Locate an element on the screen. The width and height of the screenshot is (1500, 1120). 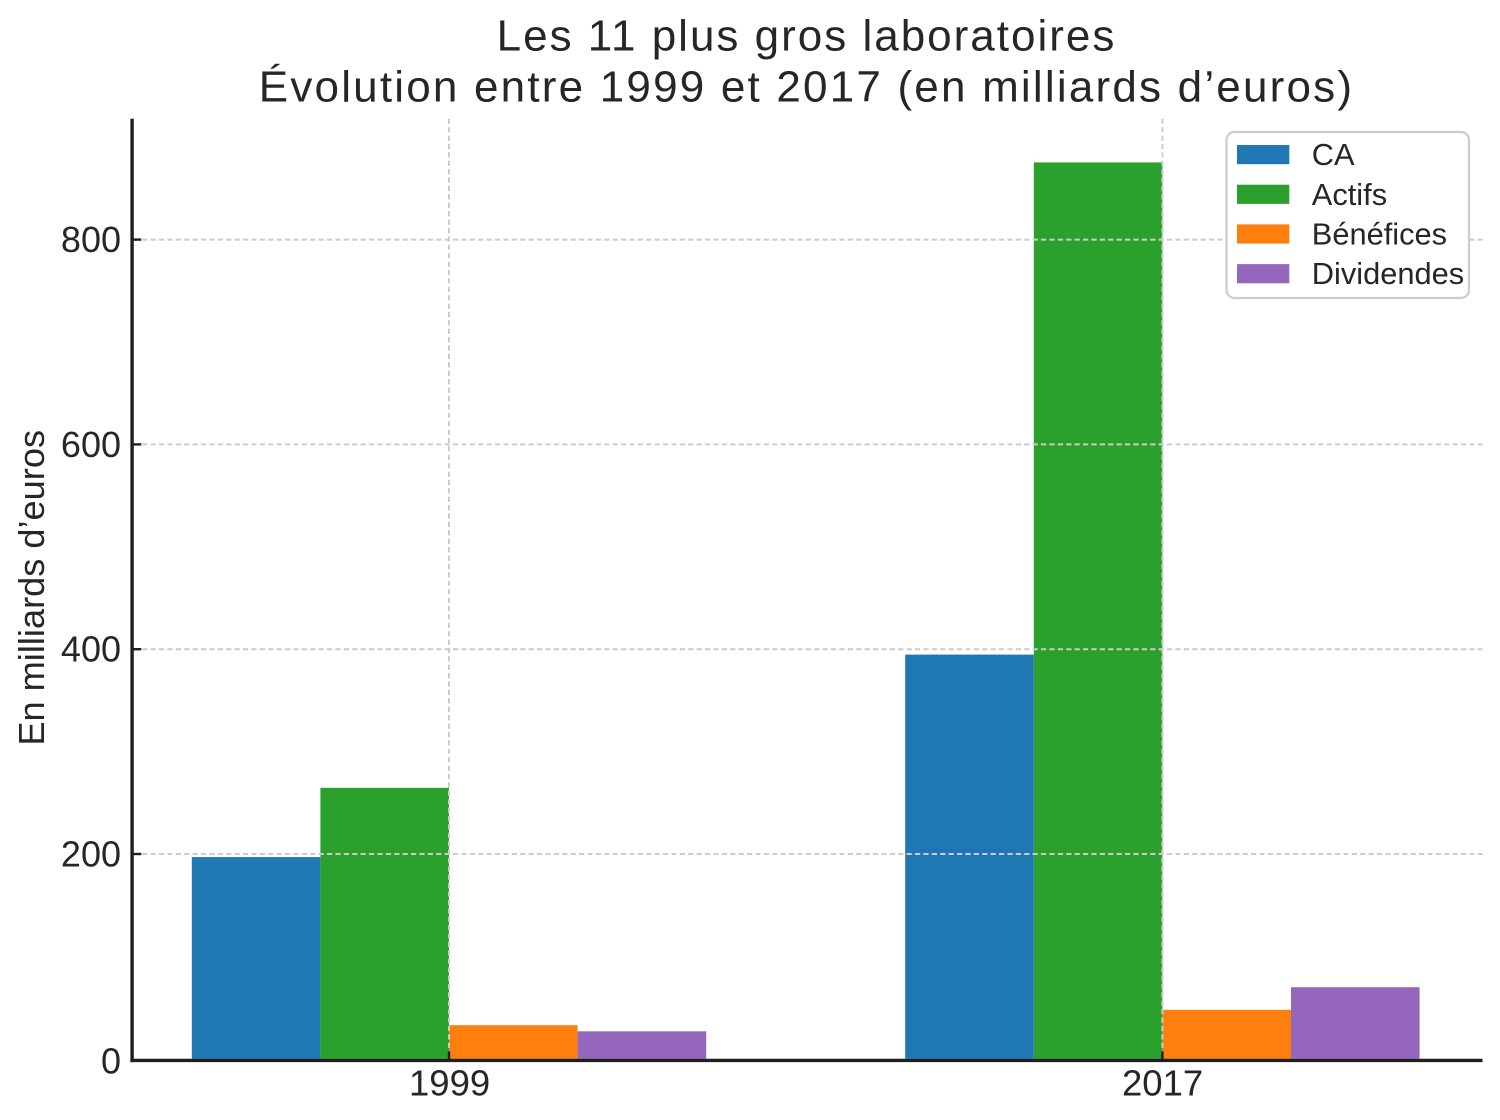
svg-text: Dividendes is located at coordinates (1388, 273).